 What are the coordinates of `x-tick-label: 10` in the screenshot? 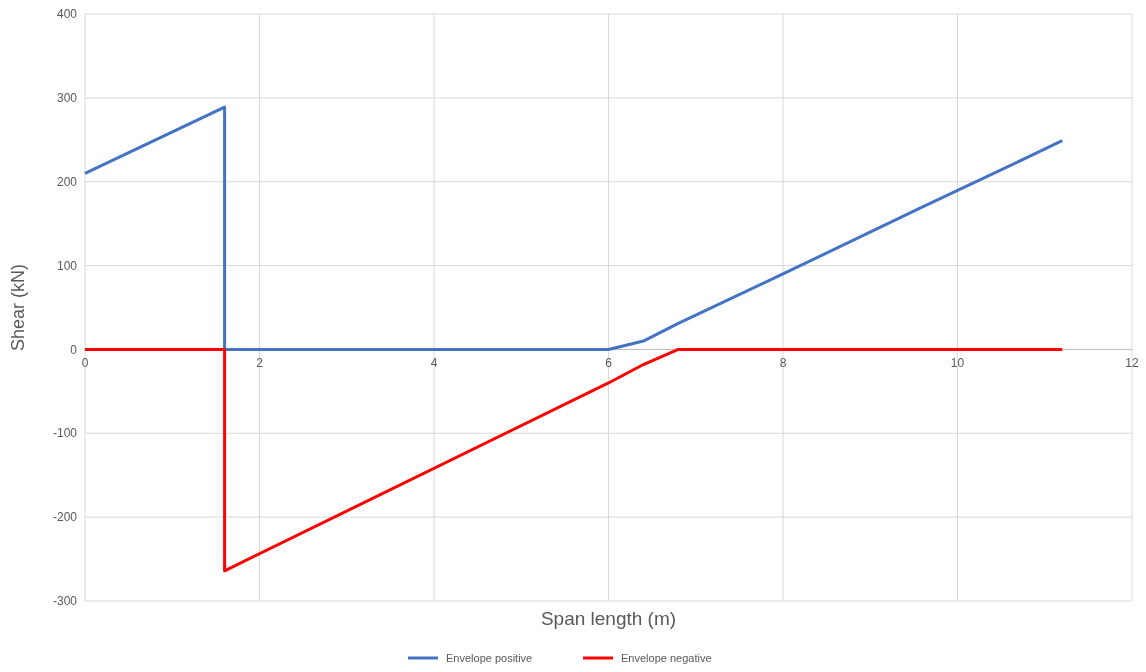 It's located at (957, 363).